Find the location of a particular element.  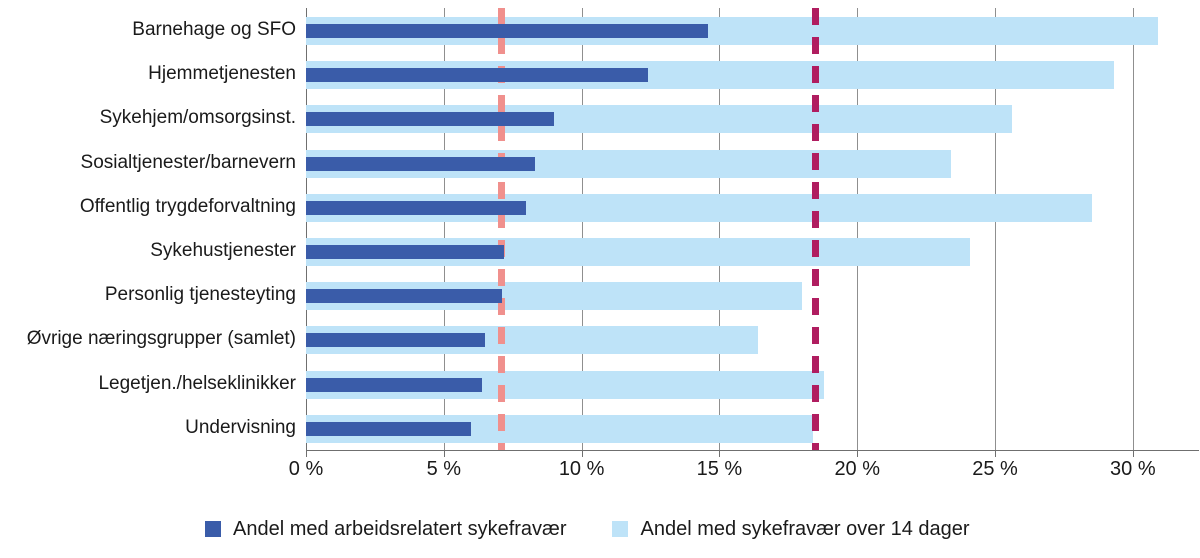

x-tick-label: 5 % is located at coordinates (444, 469).